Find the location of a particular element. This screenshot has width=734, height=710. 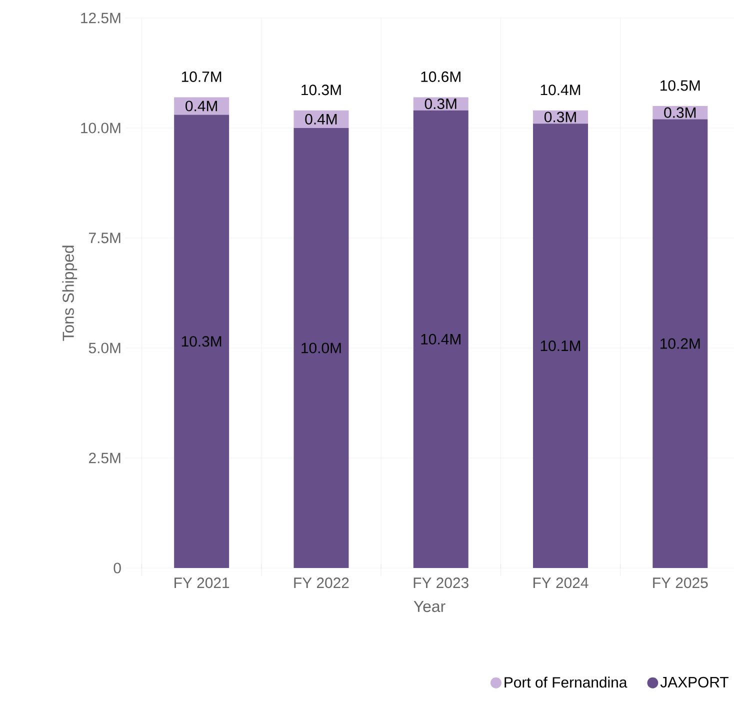

total-label: 10.4M is located at coordinates (560, 90).